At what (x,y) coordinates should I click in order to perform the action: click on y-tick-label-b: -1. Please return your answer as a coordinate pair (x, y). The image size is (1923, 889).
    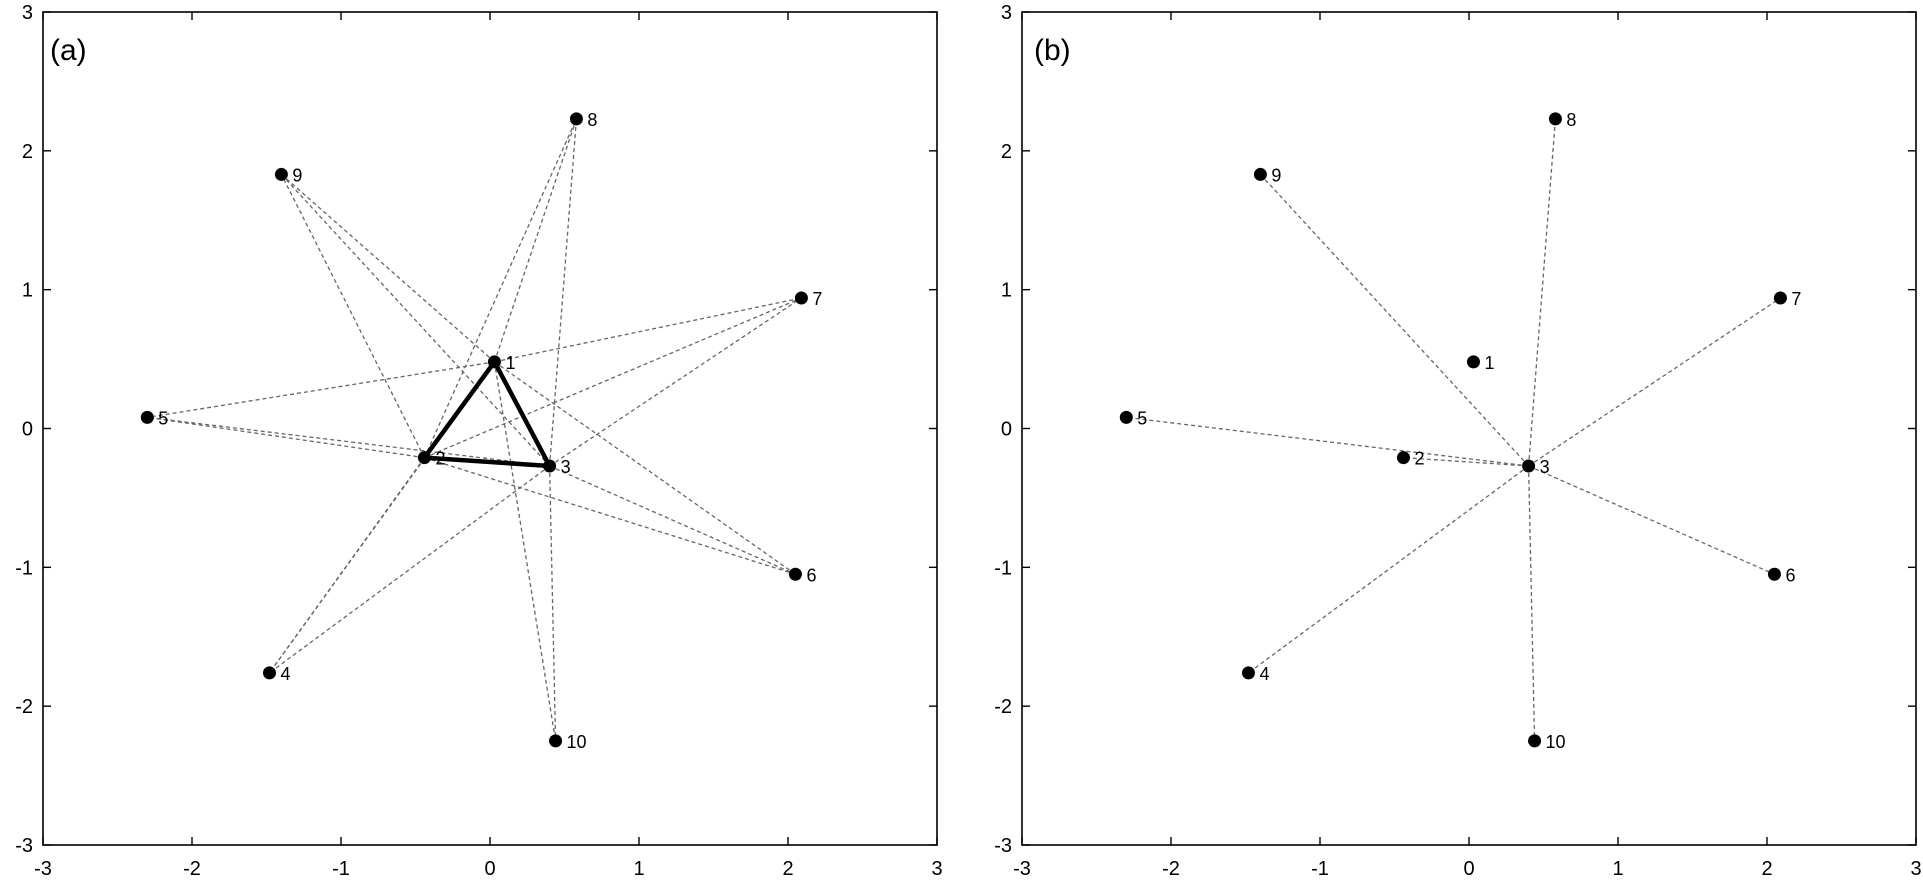
    Looking at the image, I should click on (1003, 568).